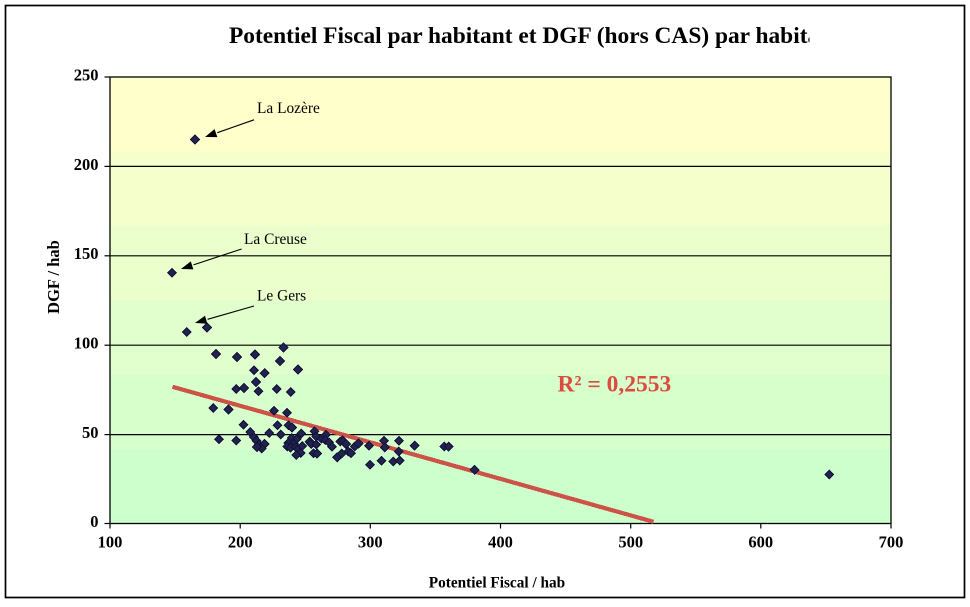  I want to click on svg-text: 0, so click(94, 521).